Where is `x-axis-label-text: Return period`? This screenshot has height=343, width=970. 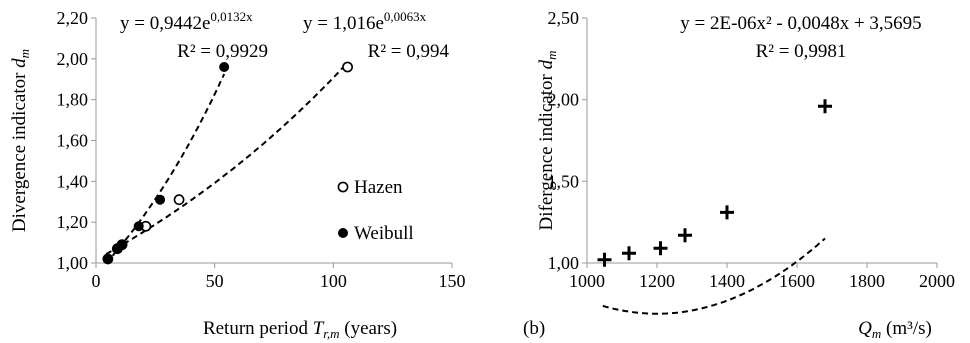 x-axis-label-text: Return period is located at coordinates (258, 328).